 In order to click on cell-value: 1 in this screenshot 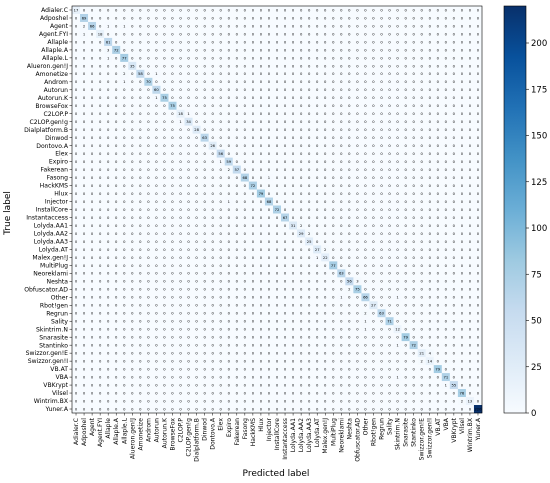, I will do `click(124, 26)`.